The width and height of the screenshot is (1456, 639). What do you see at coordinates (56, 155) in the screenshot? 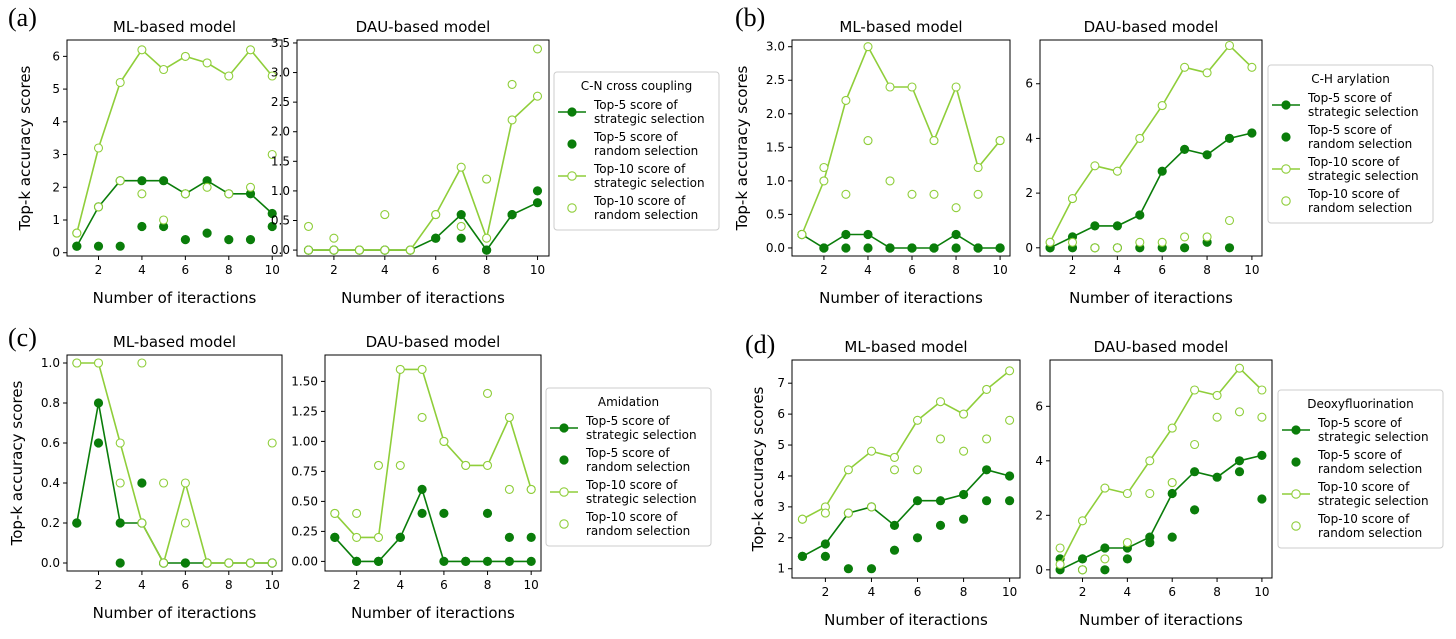
I see `y-tick-label: 3` at bounding box center [56, 155].